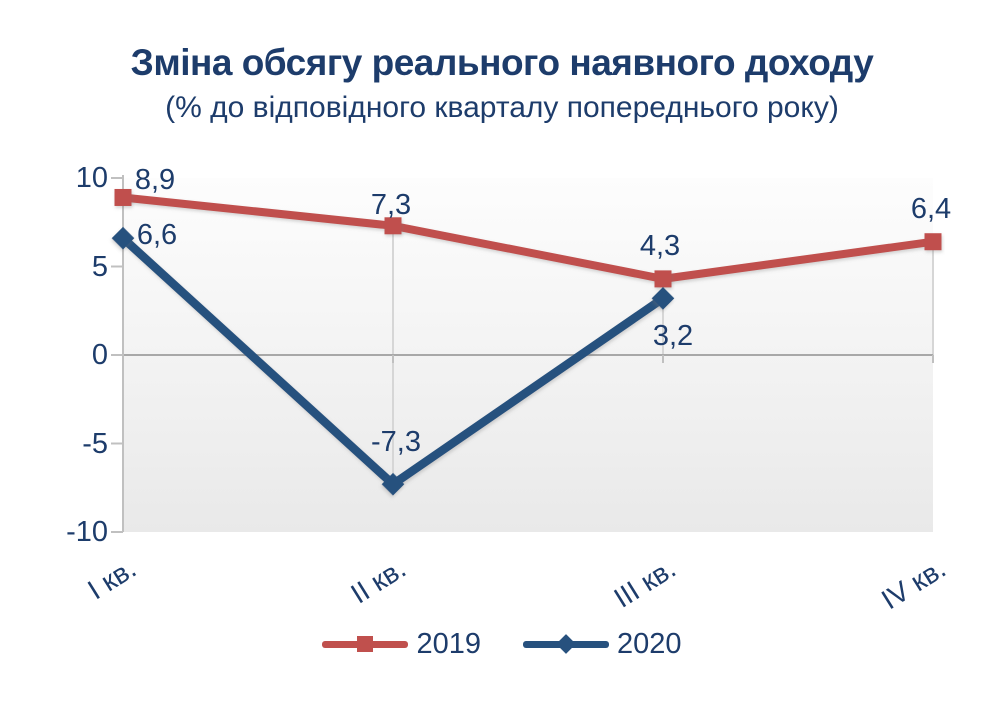 Image resolution: width=1004 pixels, height=709 pixels. What do you see at coordinates (528, 238) in the screenshot?
I see `series-line-2019` at bounding box center [528, 238].